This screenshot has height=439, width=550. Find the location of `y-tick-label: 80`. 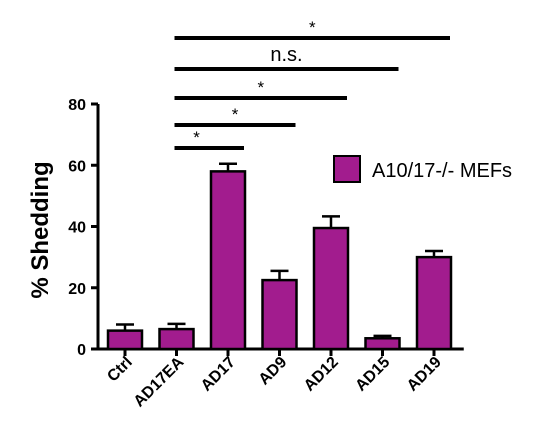

y-tick-label: 80 is located at coordinates (77, 105).